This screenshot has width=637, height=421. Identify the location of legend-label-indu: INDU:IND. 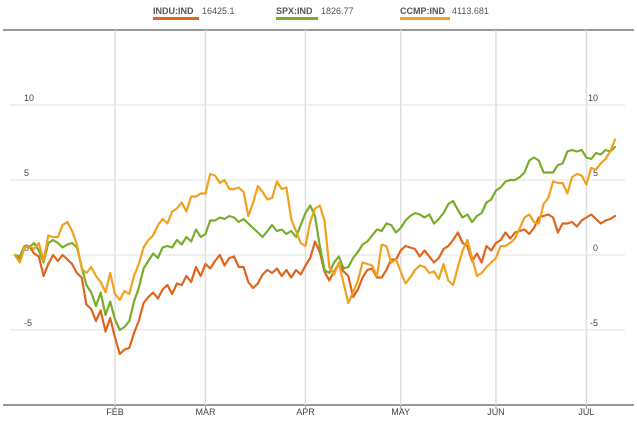
(173, 11).